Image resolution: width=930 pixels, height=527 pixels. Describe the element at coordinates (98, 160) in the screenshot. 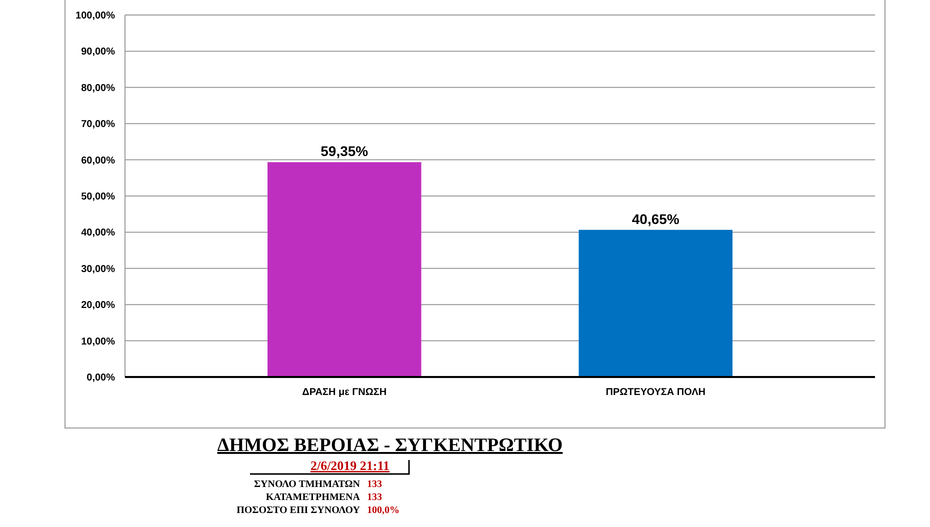

I see `y-tick-label: 60,00%` at that location.